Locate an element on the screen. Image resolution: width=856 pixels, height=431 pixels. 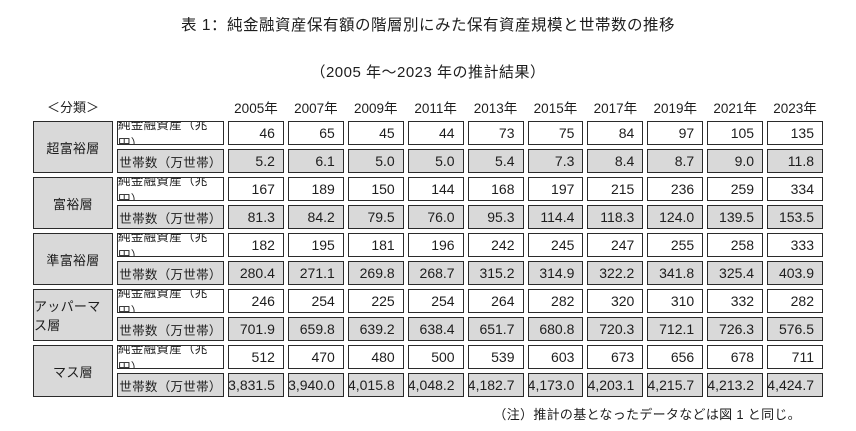
household-value-cell: 3,940.0 is located at coordinates (315, 385).